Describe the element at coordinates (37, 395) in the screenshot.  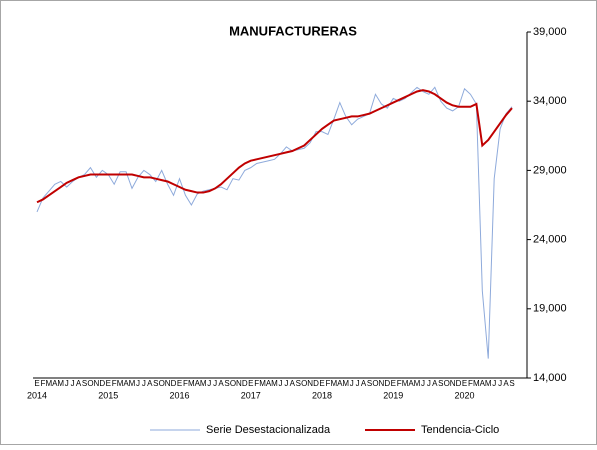
I see `year-label: 2014` at that location.